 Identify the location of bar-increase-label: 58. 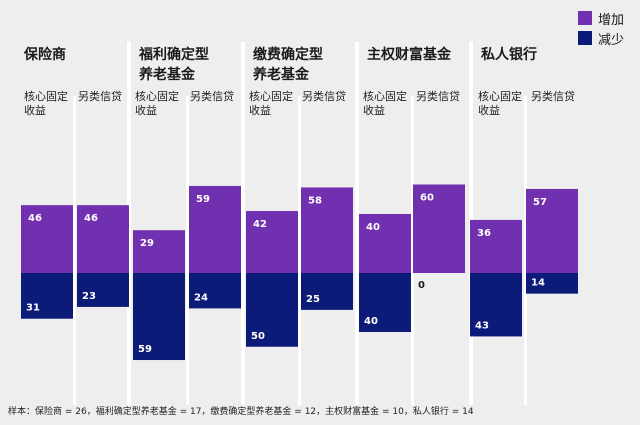
(315, 200).